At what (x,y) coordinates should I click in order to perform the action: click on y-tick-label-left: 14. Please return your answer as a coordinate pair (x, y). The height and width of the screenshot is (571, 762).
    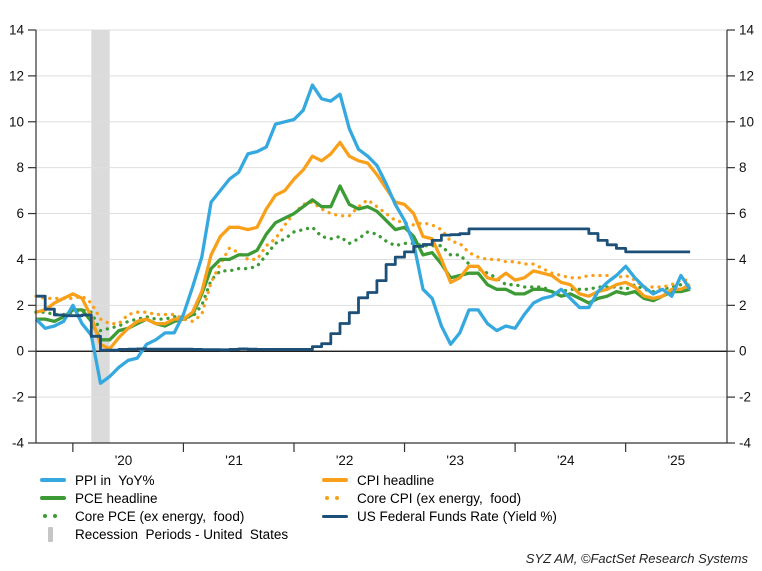
    Looking at the image, I should click on (17, 30).